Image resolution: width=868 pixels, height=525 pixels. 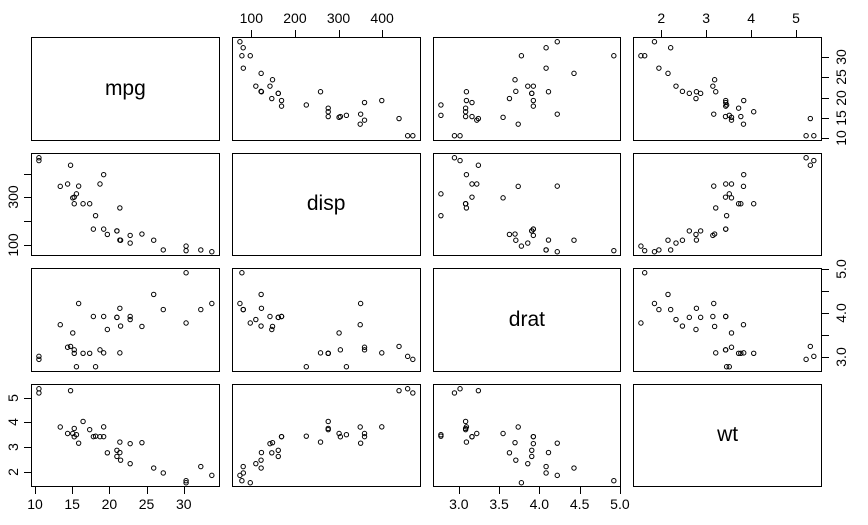 What do you see at coordinates (326, 320) in the screenshot?
I see `scatter-panel-drat-vs-disp` at bounding box center [326, 320].